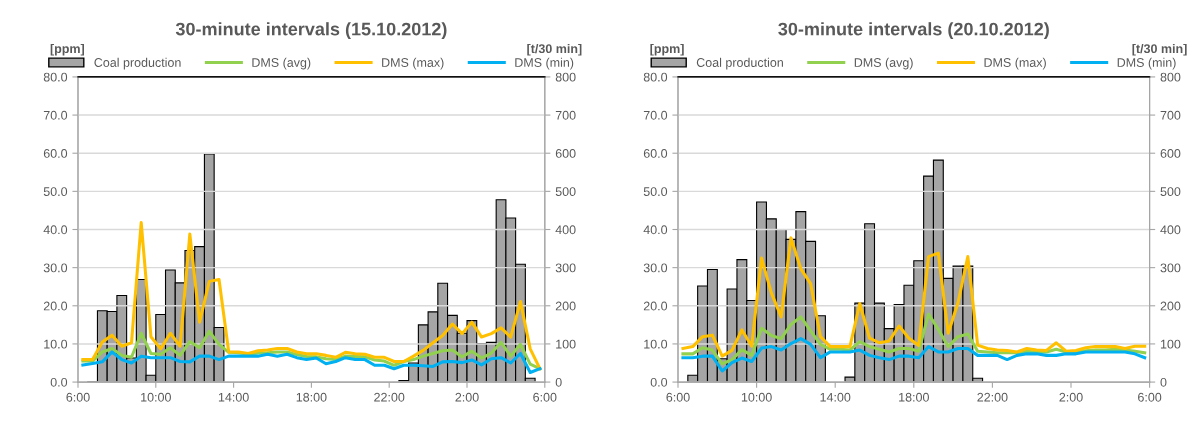 The image size is (1200, 425). Describe the element at coordinates (913, 30) in the screenshot. I see `chart-title: 30-minute intervals (20.10.2012)` at that location.